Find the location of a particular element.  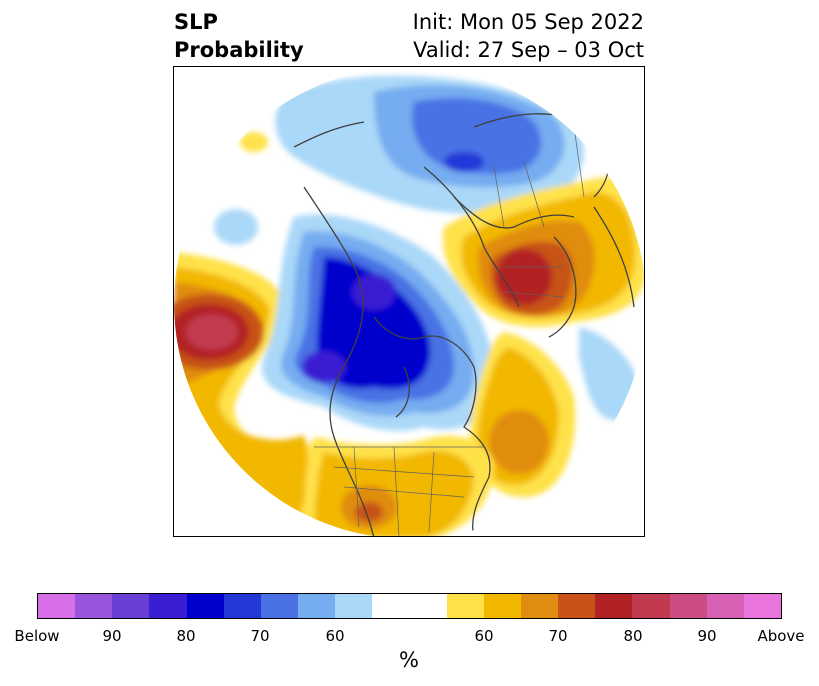

colorbar-tick-above-70: 70 is located at coordinates (558, 636).